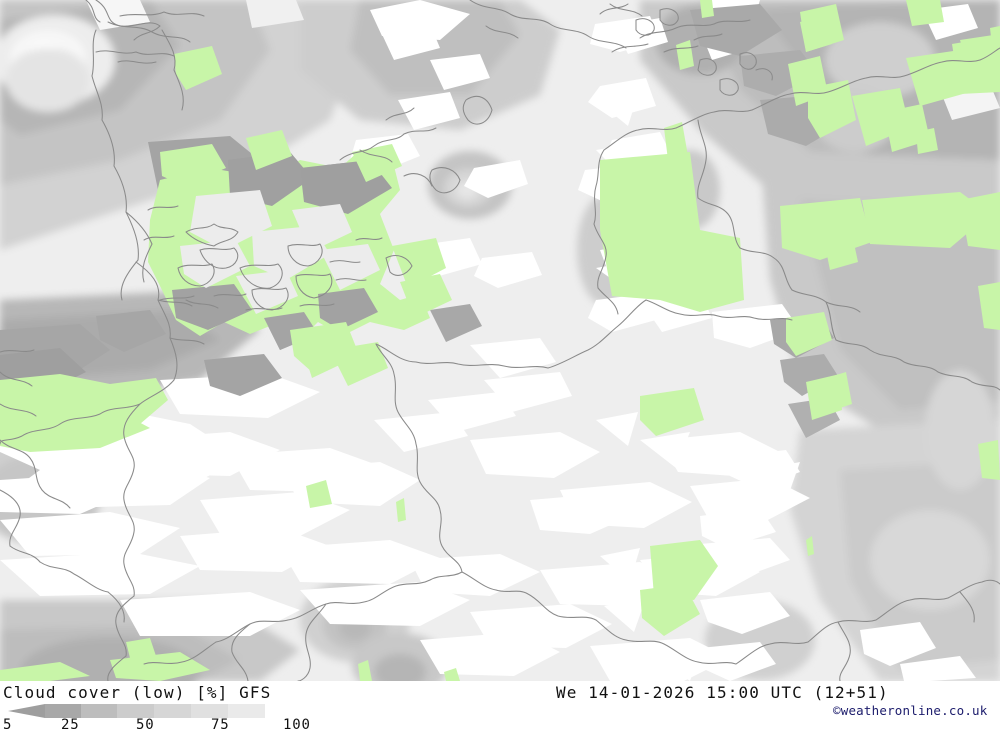 The height and width of the screenshot is (733, 1000). What do you see at coordinates (910, 710) in the screenshot?
I see `copyright-label: ©weatheronline.co.uk` at bounding box center [910, 710].